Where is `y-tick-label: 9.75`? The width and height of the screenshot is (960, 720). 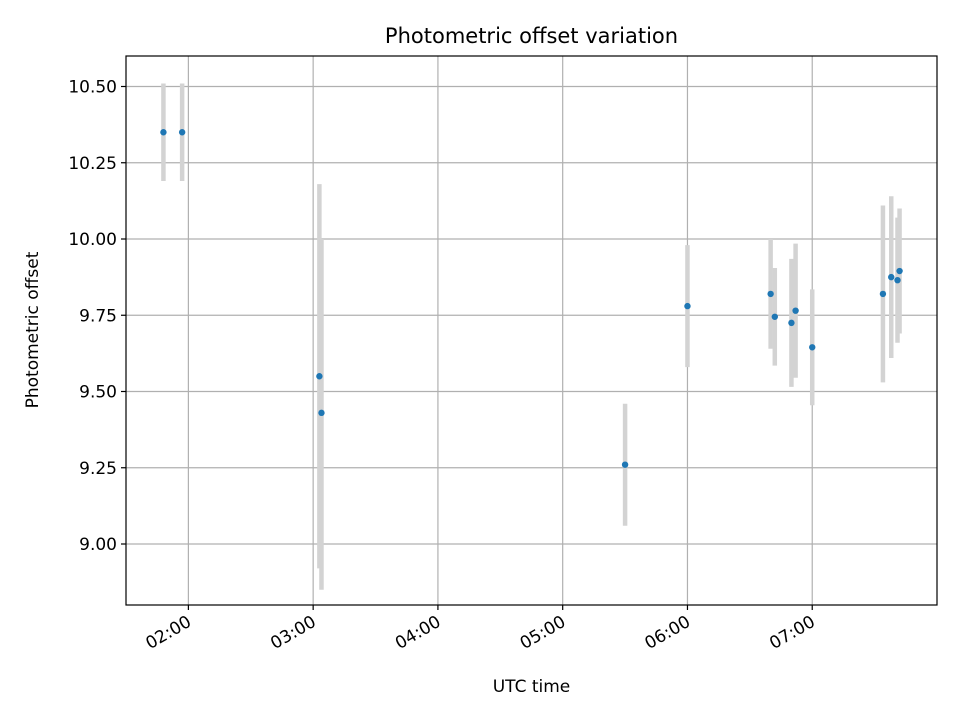
y-tick-label: 9.75 is located at coordinates (98, 316).